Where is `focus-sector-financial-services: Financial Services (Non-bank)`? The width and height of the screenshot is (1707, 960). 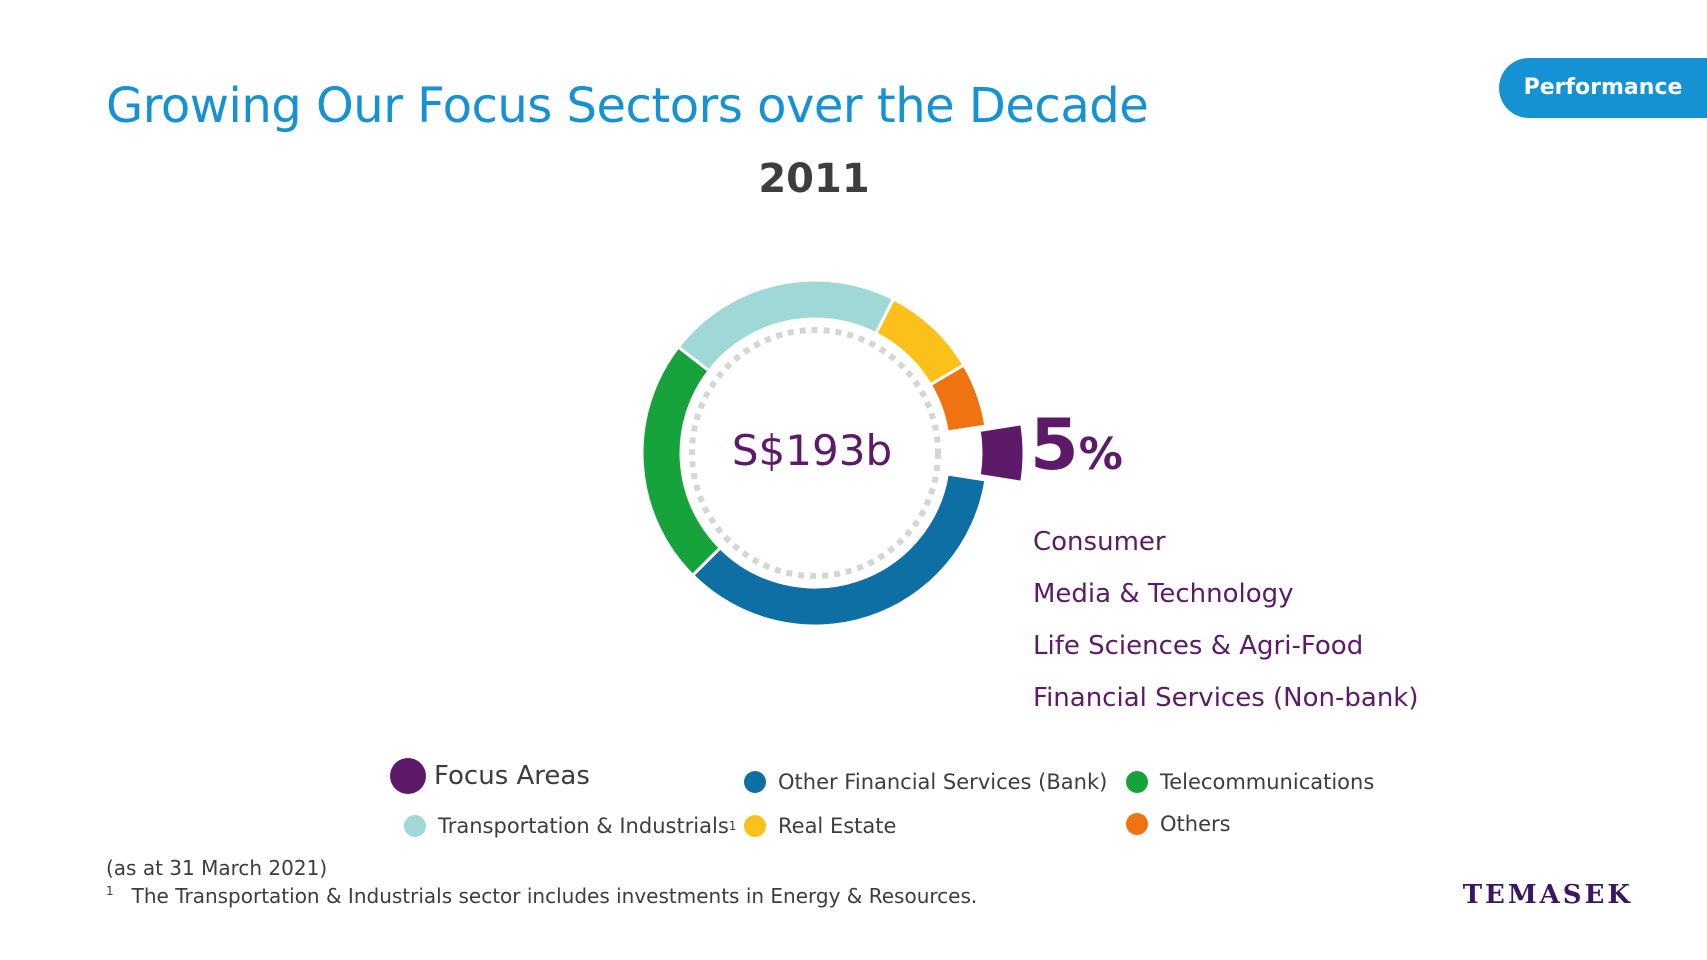
focus-sector-financial-services: Financial Services (Non-bank) is located at coordinates (1226, 698).